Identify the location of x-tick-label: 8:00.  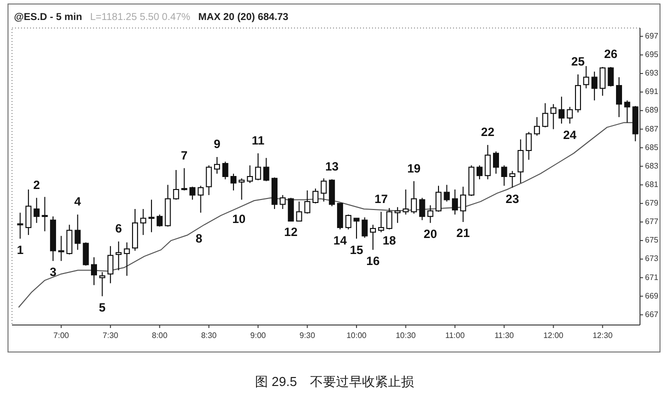
(160, 335).